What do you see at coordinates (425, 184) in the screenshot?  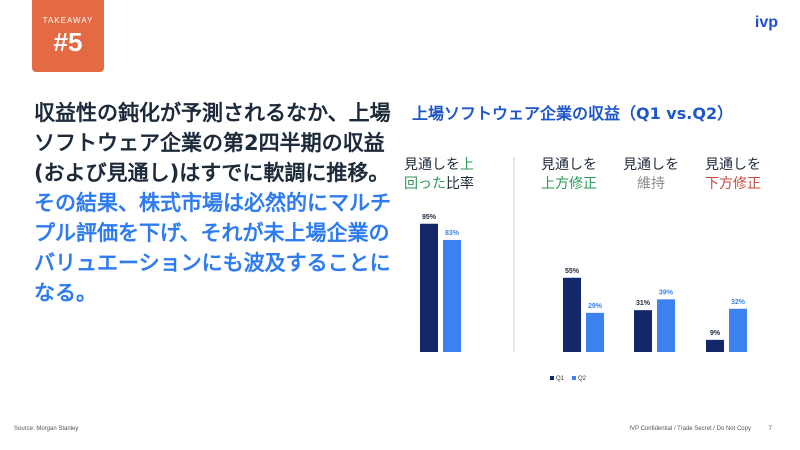 I see `section-beat-line2a: 回った` at bounding box center [425, 184].